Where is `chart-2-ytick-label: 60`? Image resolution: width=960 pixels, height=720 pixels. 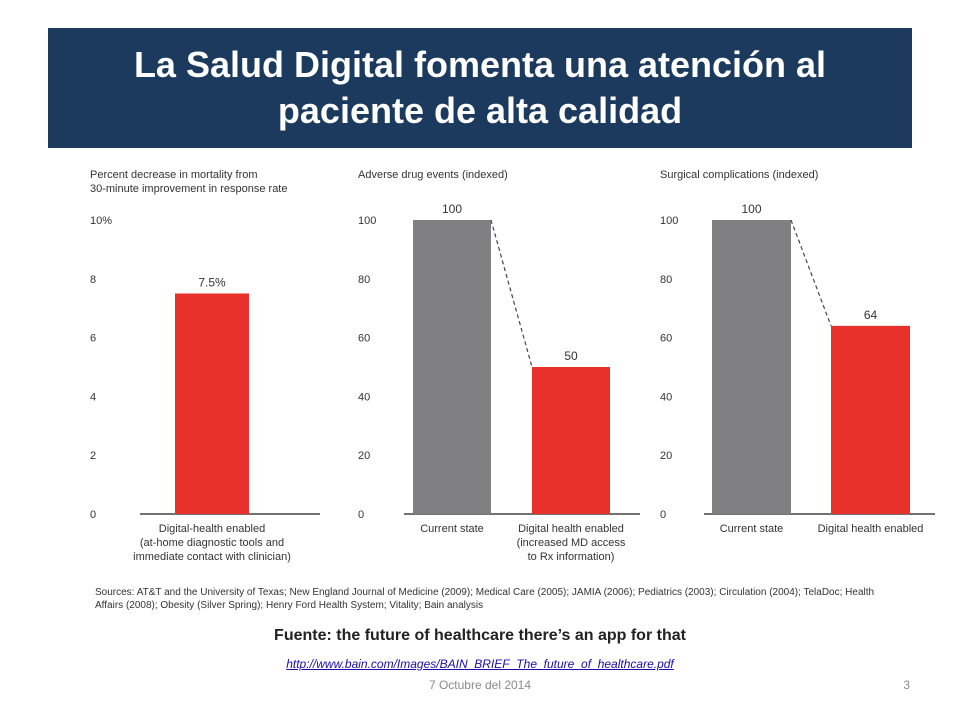
chart-2-ytick-label: 60 is located at coordinates (364, 339).